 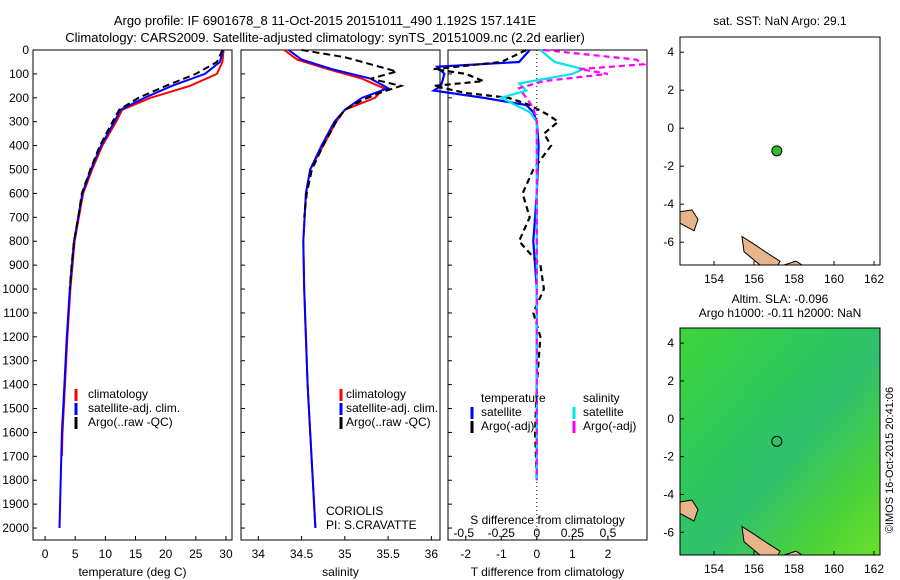 I want to click on diff-legend-label: satellite, so click(x=603, y=412).